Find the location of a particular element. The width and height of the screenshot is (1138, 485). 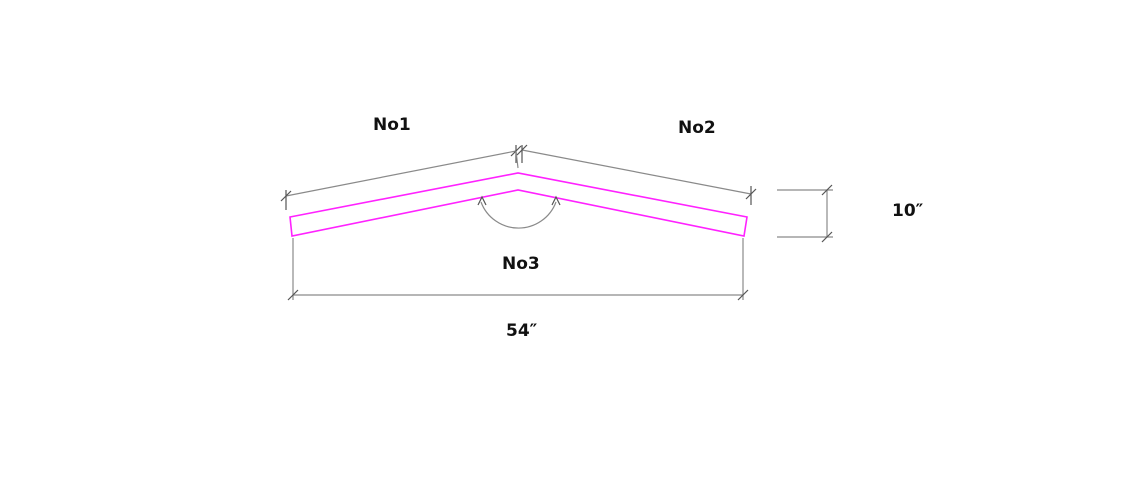

dimension-length is located at coordinates (518, 269).